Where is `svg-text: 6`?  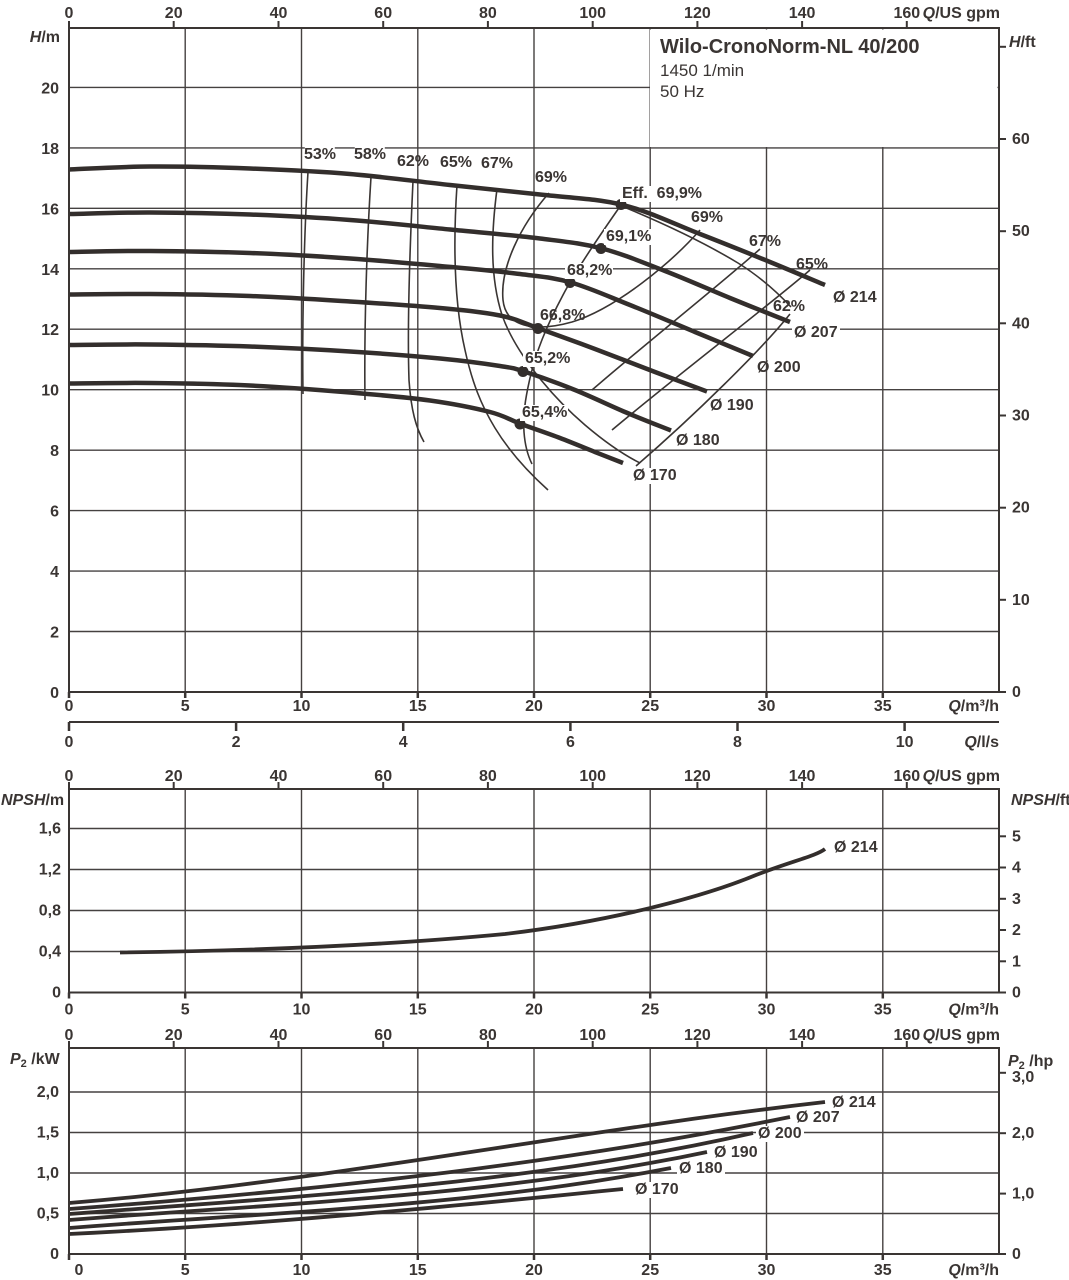
svg-text: 6 is located at coordinates (570, 742).